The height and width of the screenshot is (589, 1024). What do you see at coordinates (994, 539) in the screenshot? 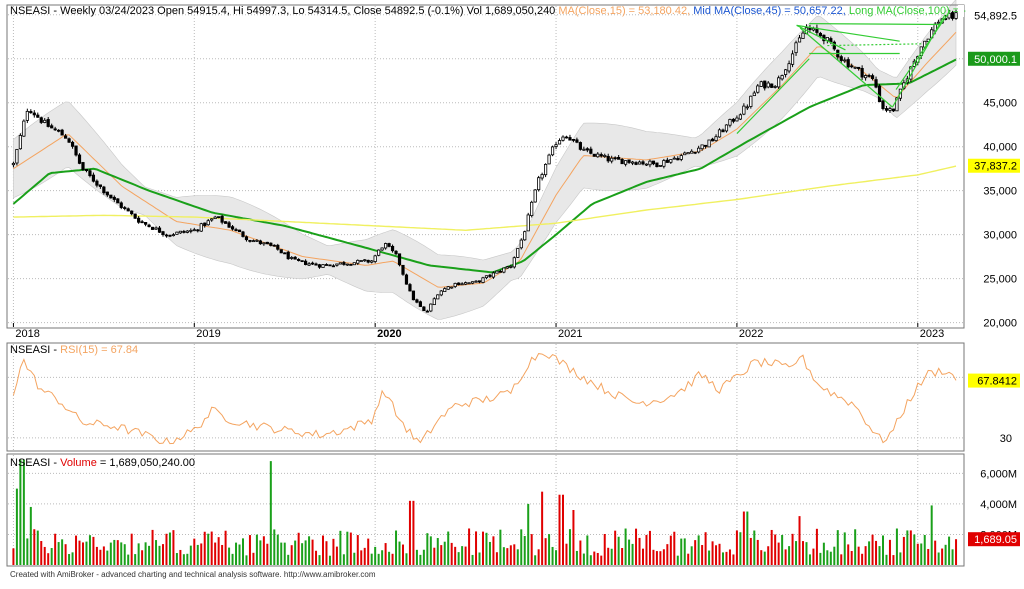
I see `vol-value-tag` at bounding box center [994, 539].